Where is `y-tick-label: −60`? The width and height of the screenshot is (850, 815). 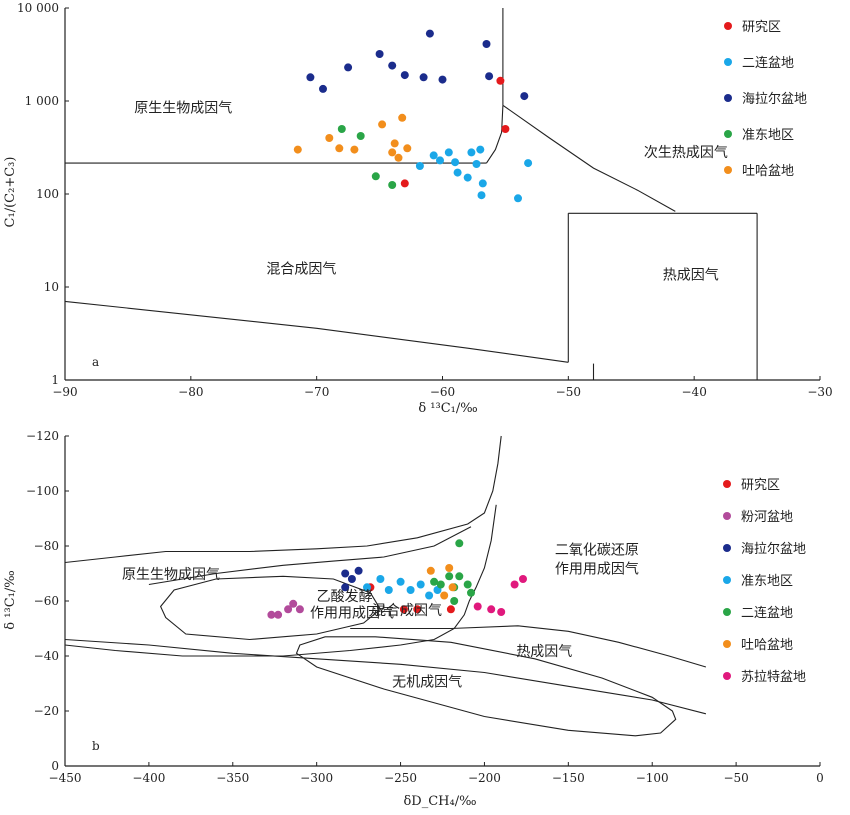 y-tick-label: −60 is located at coordinates (46, 601).